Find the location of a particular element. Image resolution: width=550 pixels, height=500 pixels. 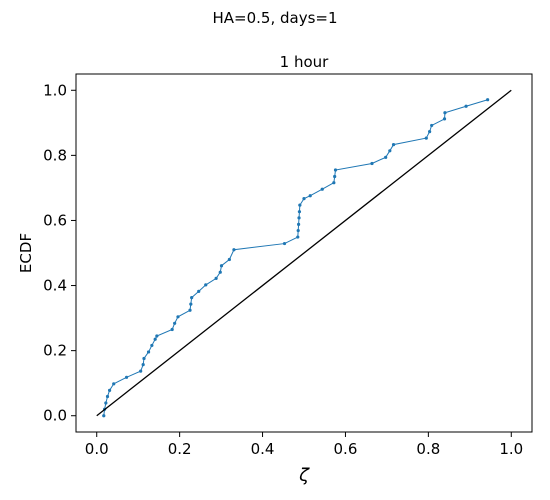

chart-title: 1 hour is located at coordinates (305, 62).